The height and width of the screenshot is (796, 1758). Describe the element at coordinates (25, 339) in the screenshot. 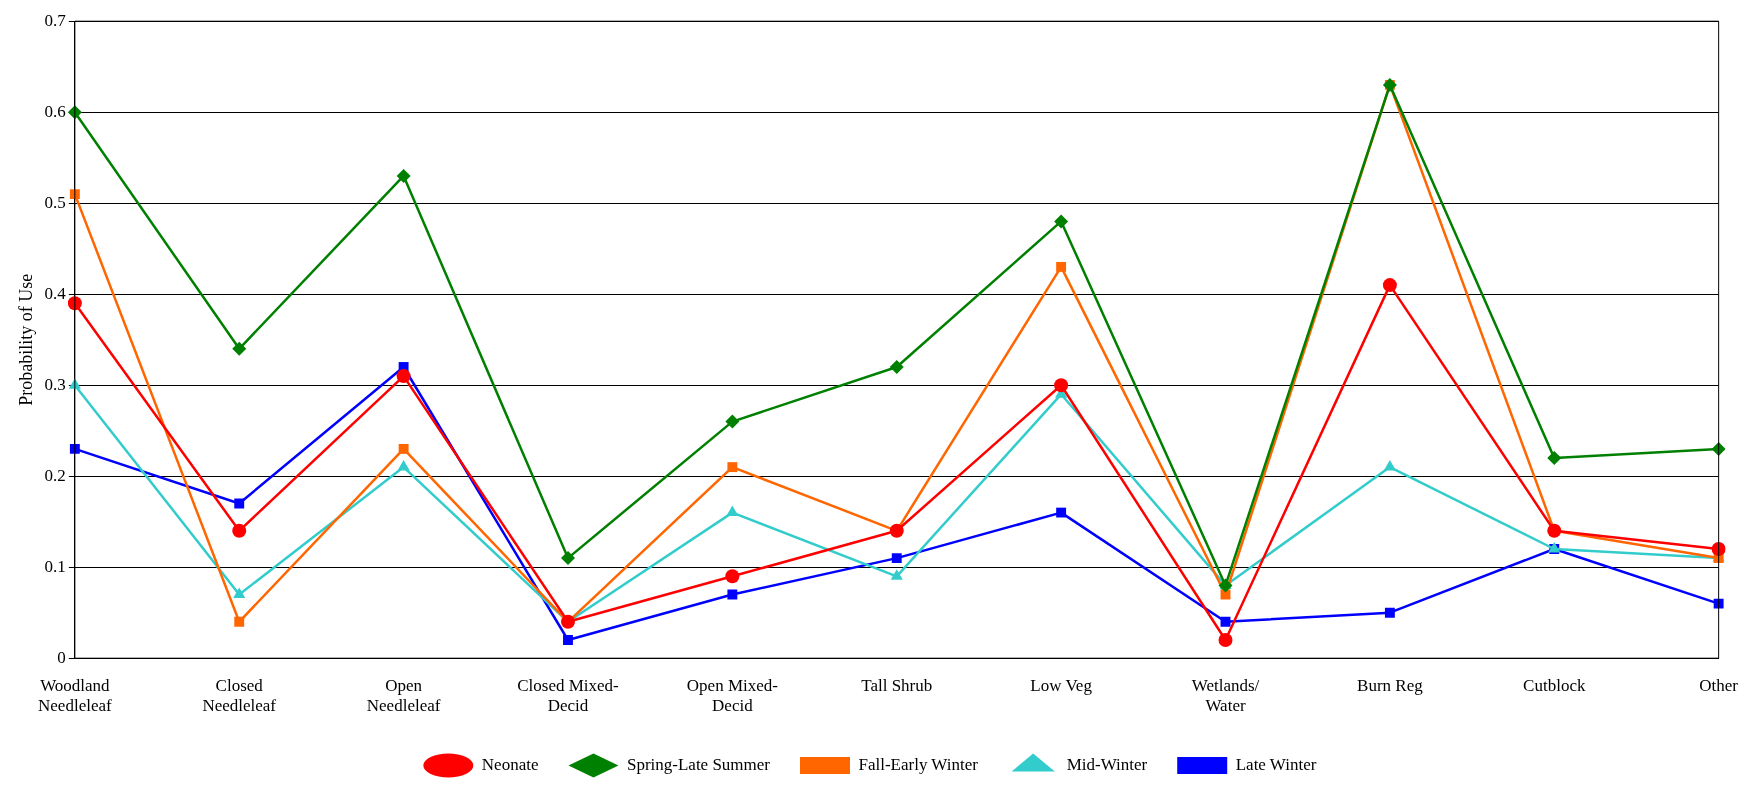

I see `y-axis-title: Probability of Use` at that location.